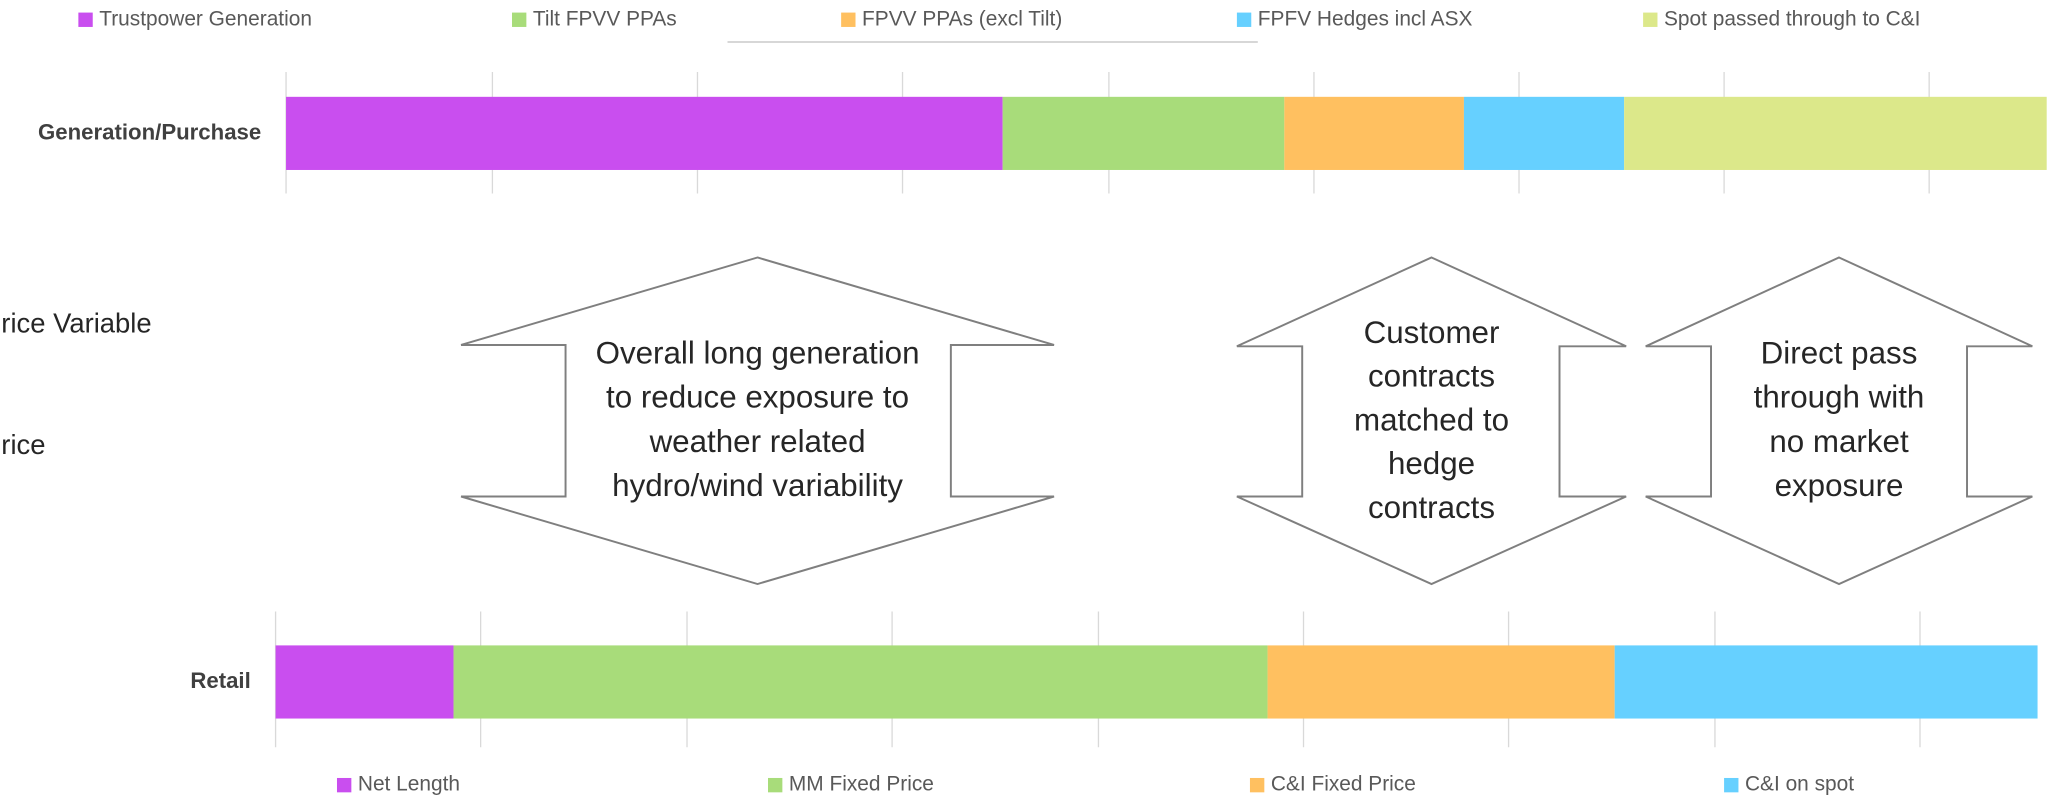 The width and height of the screenshot is (2048, 801). Describe the element at coordinates (1839, 485) in the screenshot. I see `annotation-line: exposure` at that location.